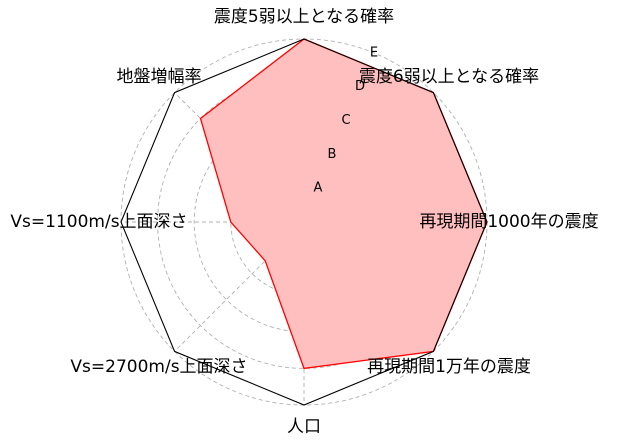  I want to click on axis-label-1: 震度5弱以上となる確率, so click(304, 17).